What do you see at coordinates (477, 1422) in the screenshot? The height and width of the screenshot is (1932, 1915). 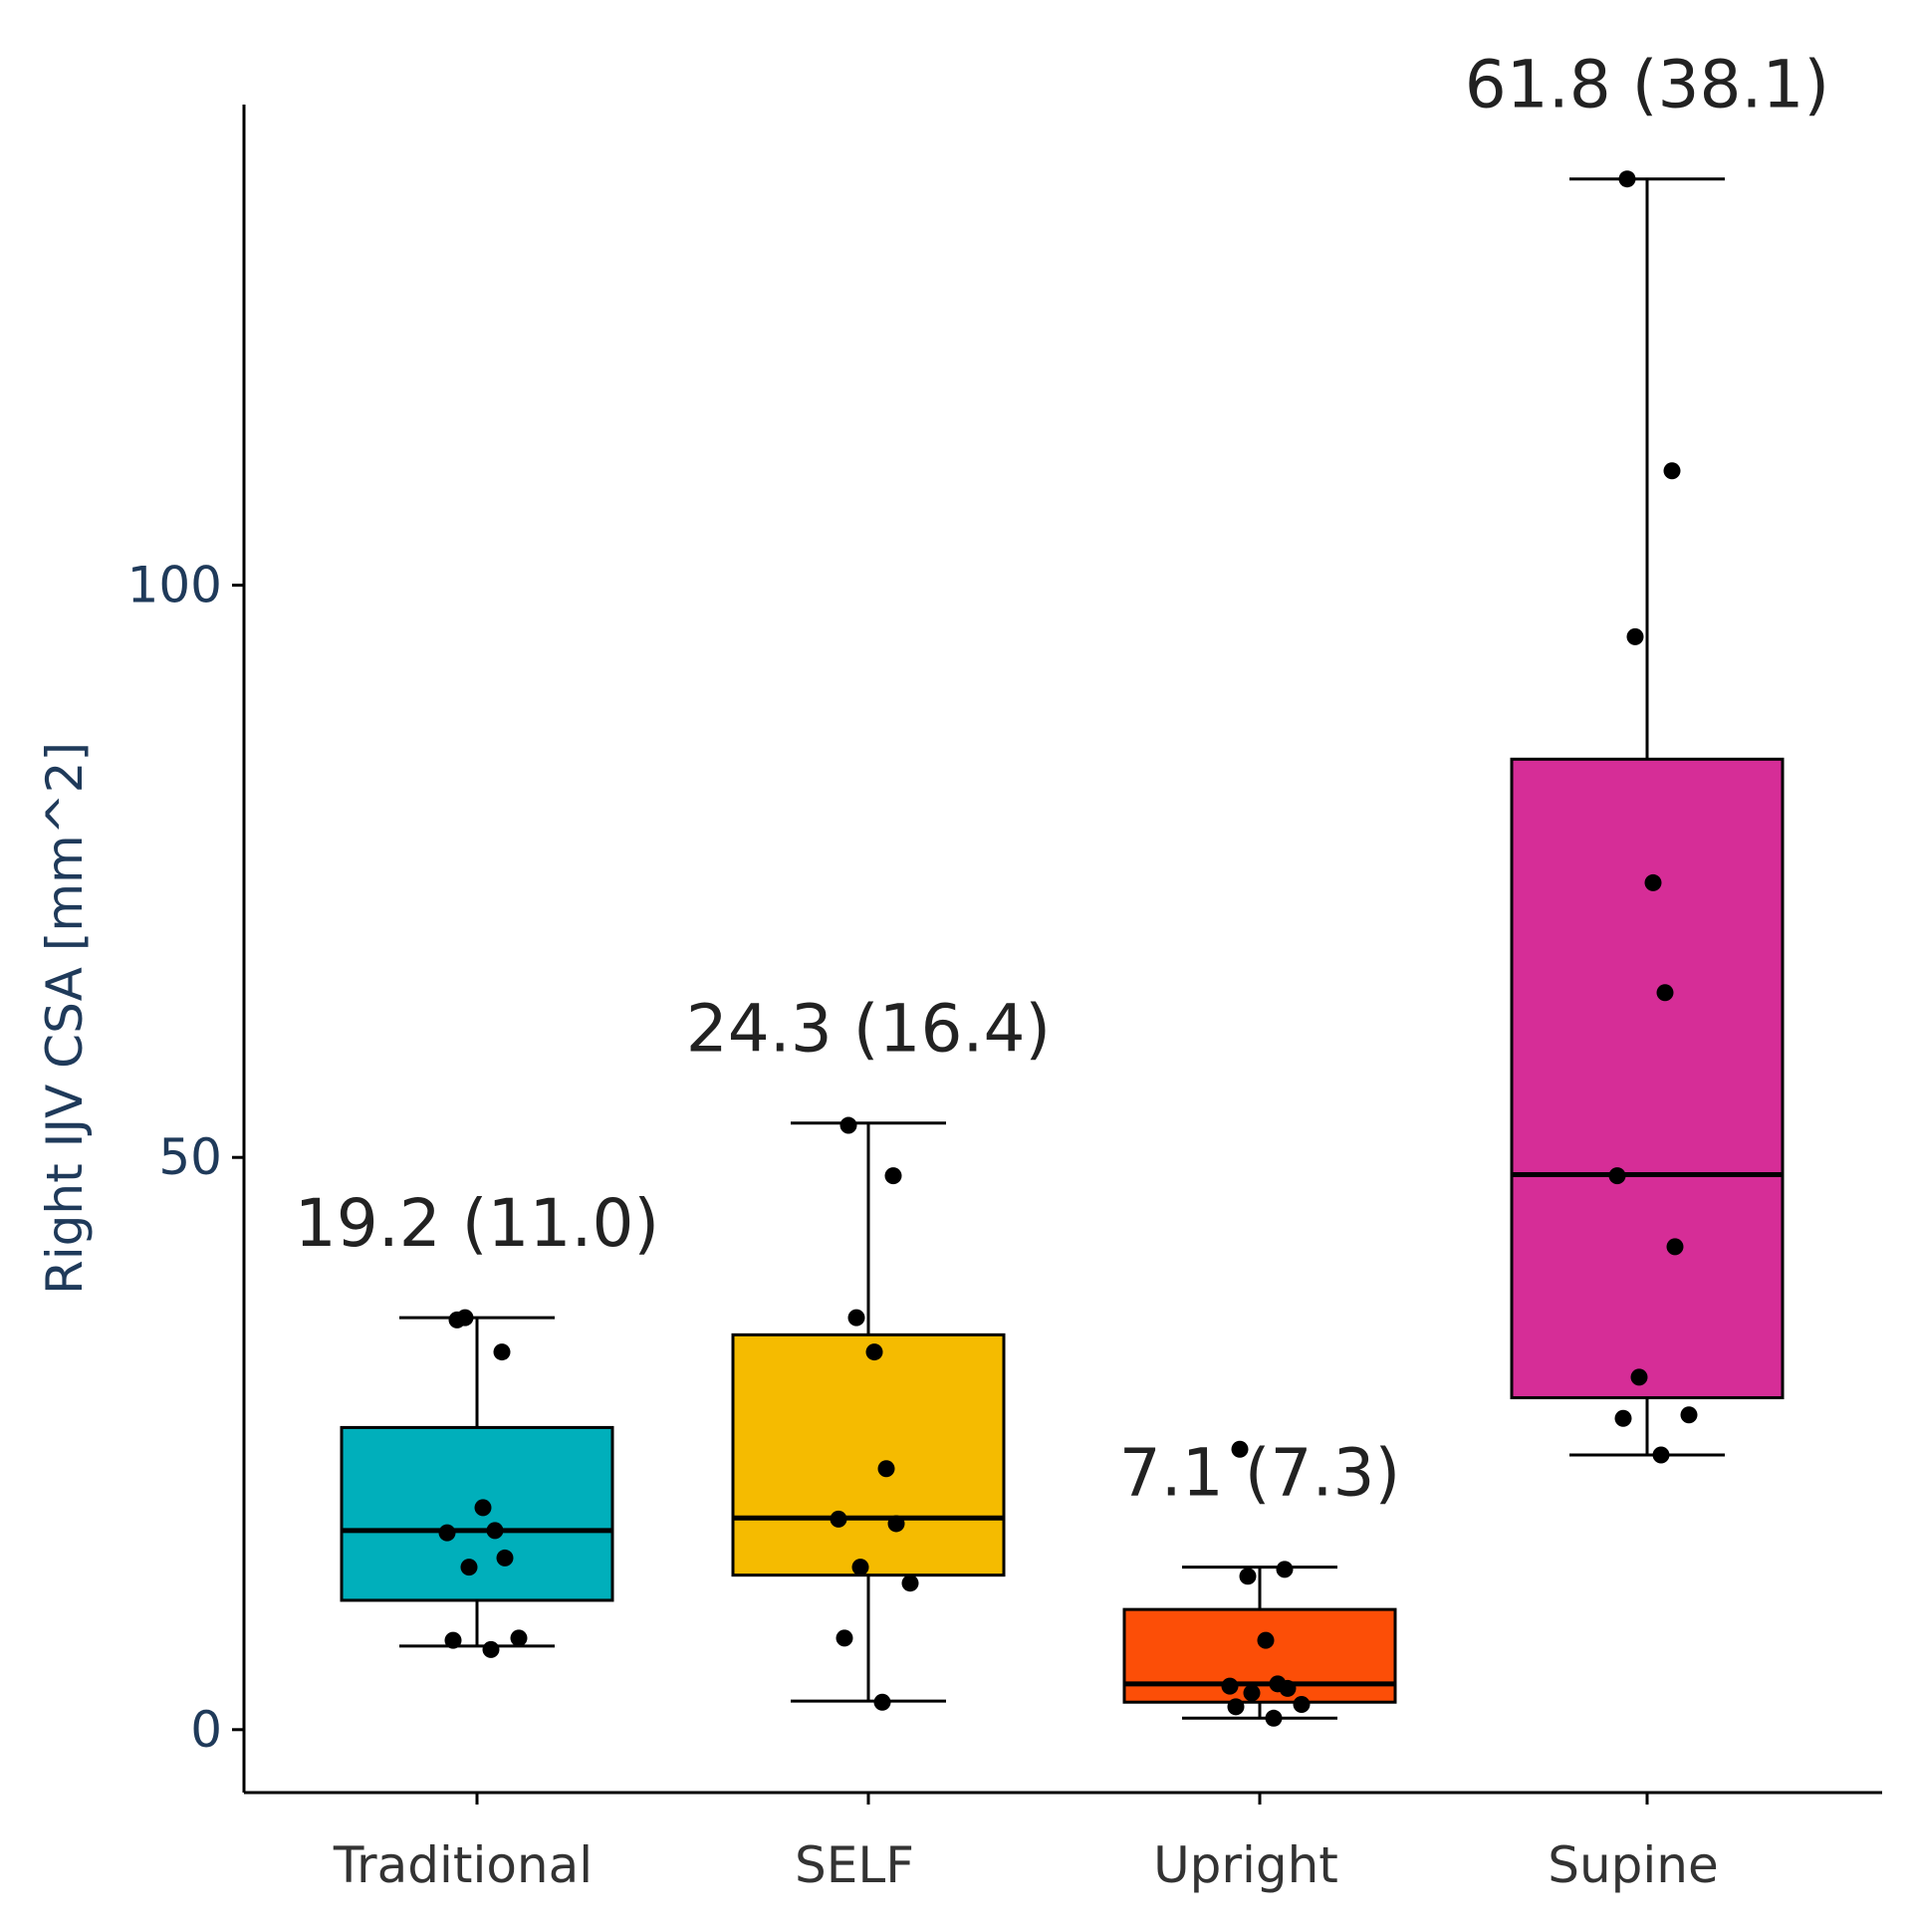 I see `box-group-traditional: 19.2 (11.0)` at bounding box center [477, 1422].